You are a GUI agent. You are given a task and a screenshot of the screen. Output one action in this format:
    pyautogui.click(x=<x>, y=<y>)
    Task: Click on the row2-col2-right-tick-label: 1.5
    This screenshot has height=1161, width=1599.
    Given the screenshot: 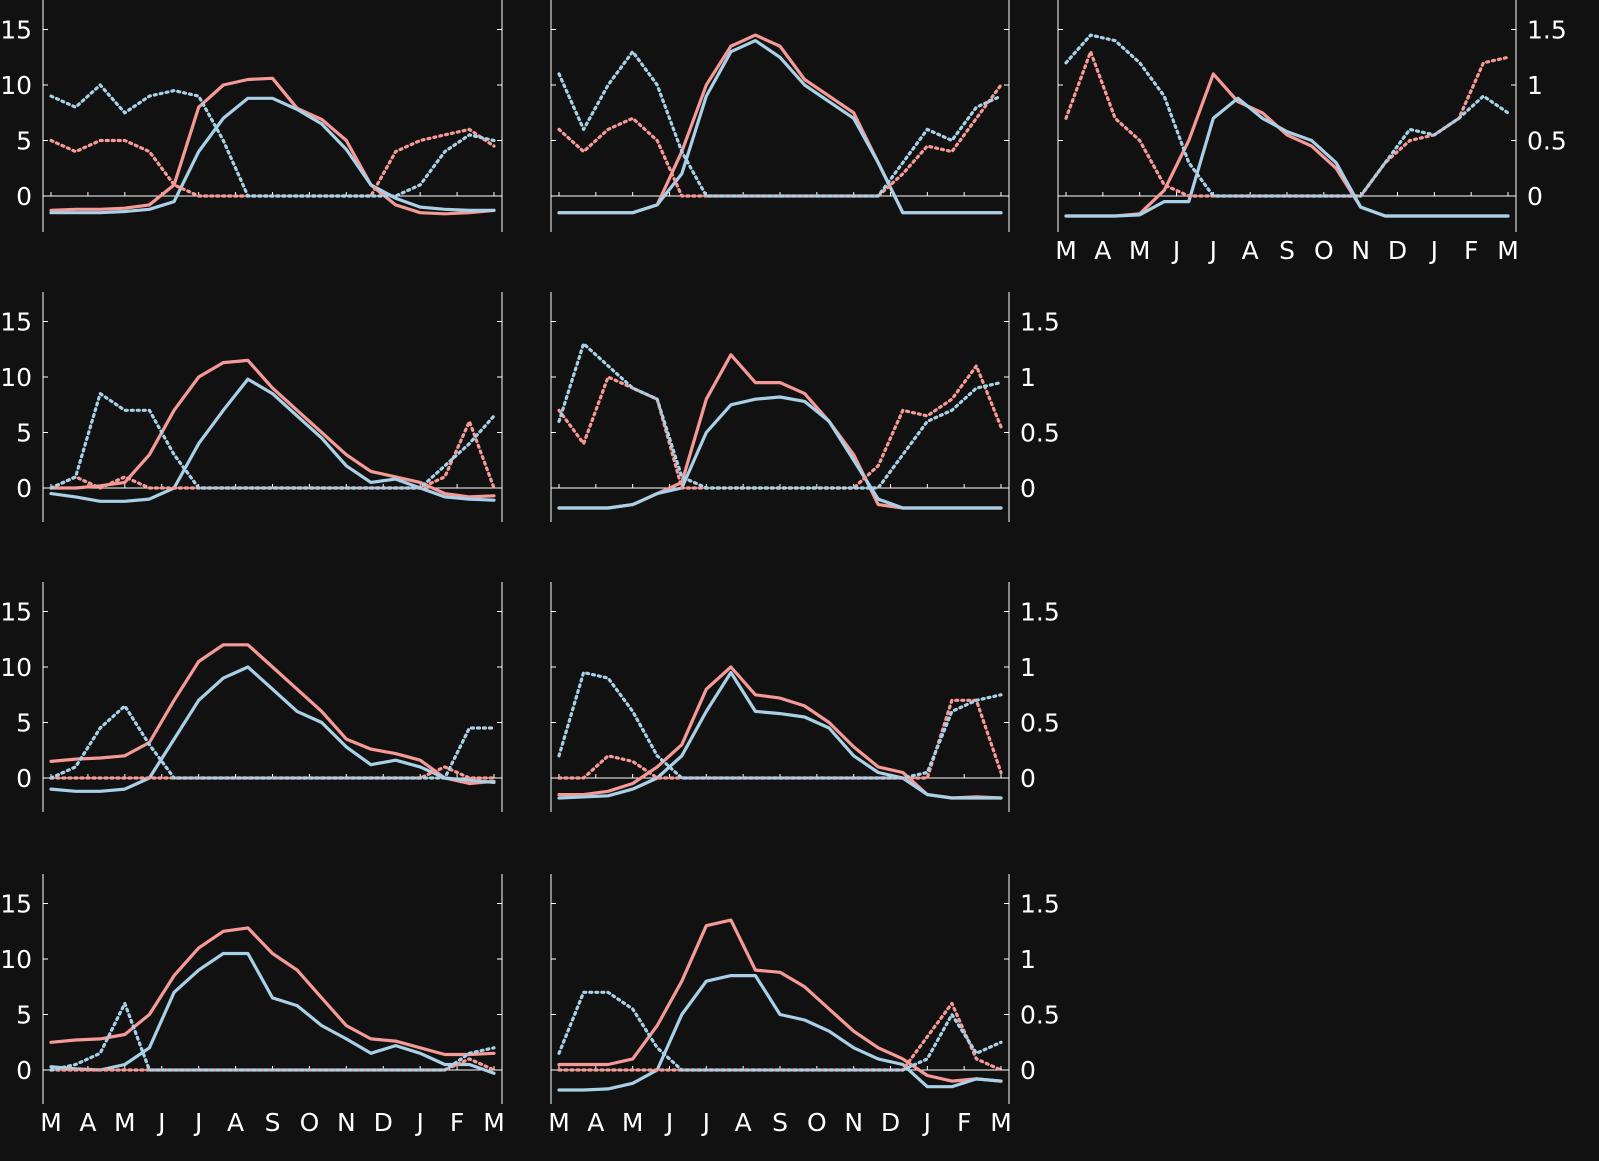 What is the action you would take?
    pyautogui.click(x=1040, y=322)
    